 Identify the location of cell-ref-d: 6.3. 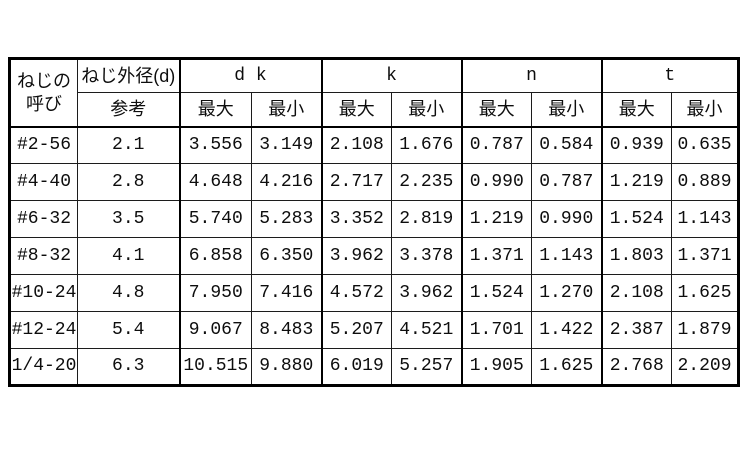
(128, 367).